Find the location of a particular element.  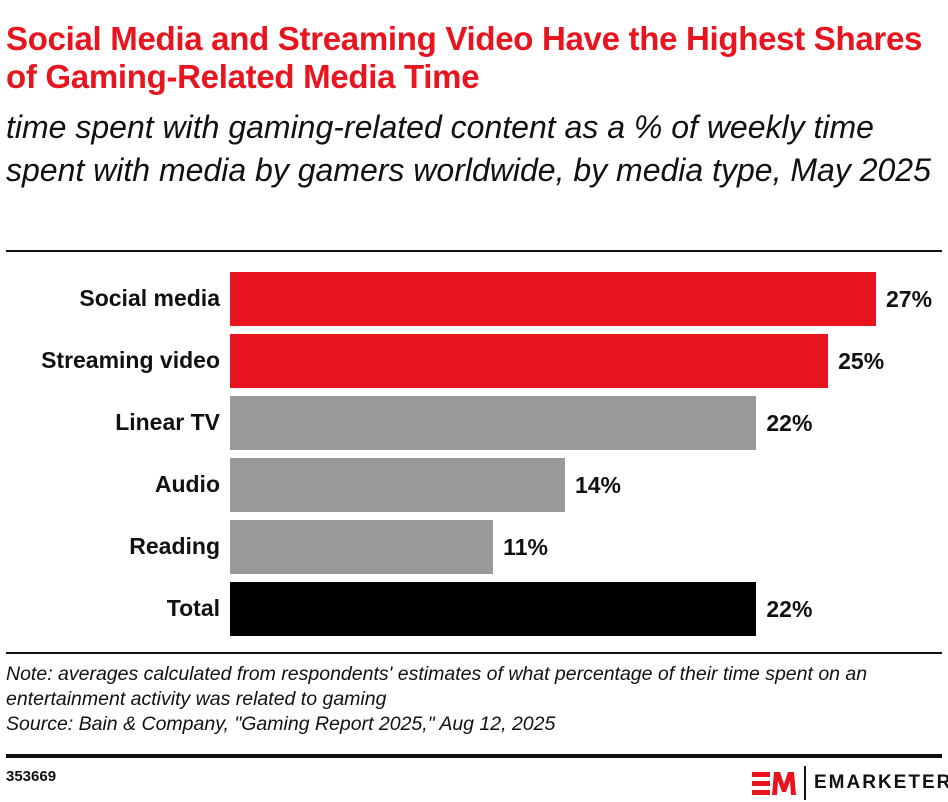

em-logo-icon is located at coordinates (774, 783).